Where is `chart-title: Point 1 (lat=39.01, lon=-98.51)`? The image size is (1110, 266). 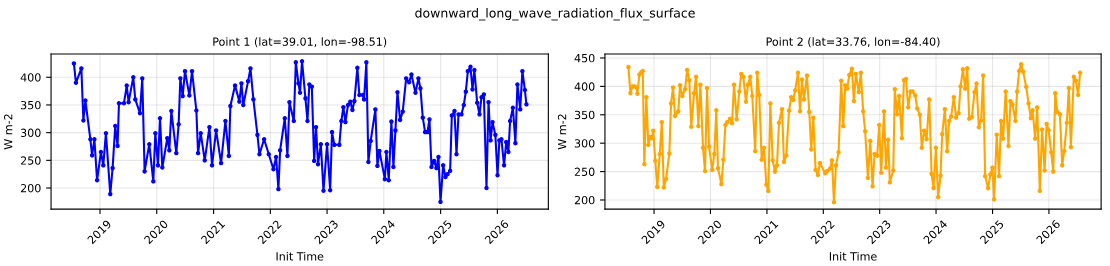 chart-title: Point 1 (lat=39.01, lon=-98.51) is located at coordinates (300, 42).